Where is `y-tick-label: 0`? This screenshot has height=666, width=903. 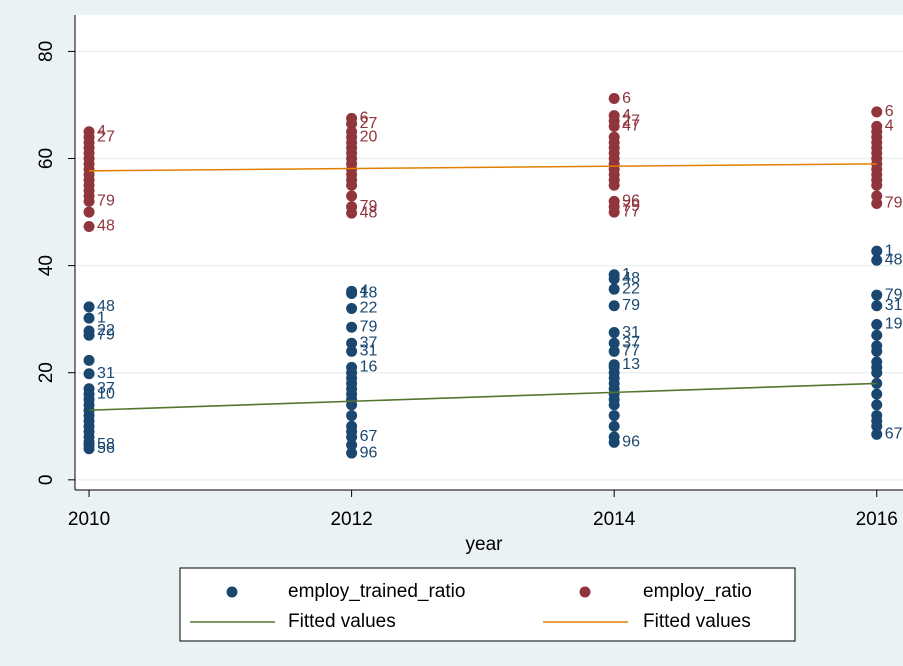
y-tick-label: 0 is located at coordinates (46, 480).